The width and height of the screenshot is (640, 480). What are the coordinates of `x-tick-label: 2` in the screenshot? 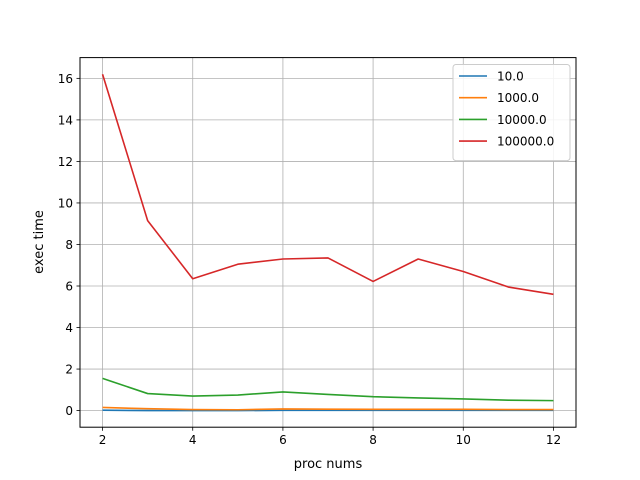 It's located at (103, 440).